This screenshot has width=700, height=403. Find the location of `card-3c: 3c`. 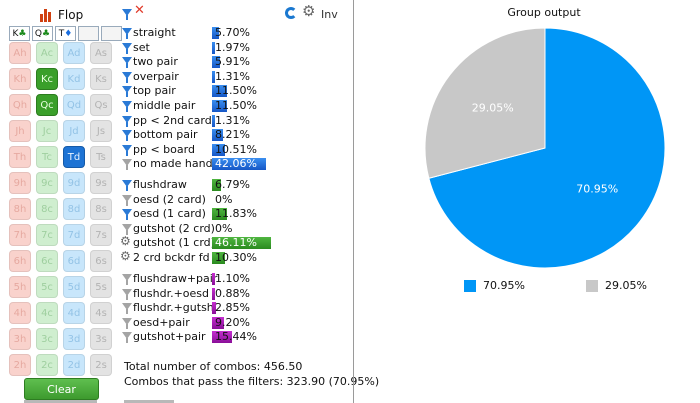

card-3c: 3c is located at coordinates (47, 339).